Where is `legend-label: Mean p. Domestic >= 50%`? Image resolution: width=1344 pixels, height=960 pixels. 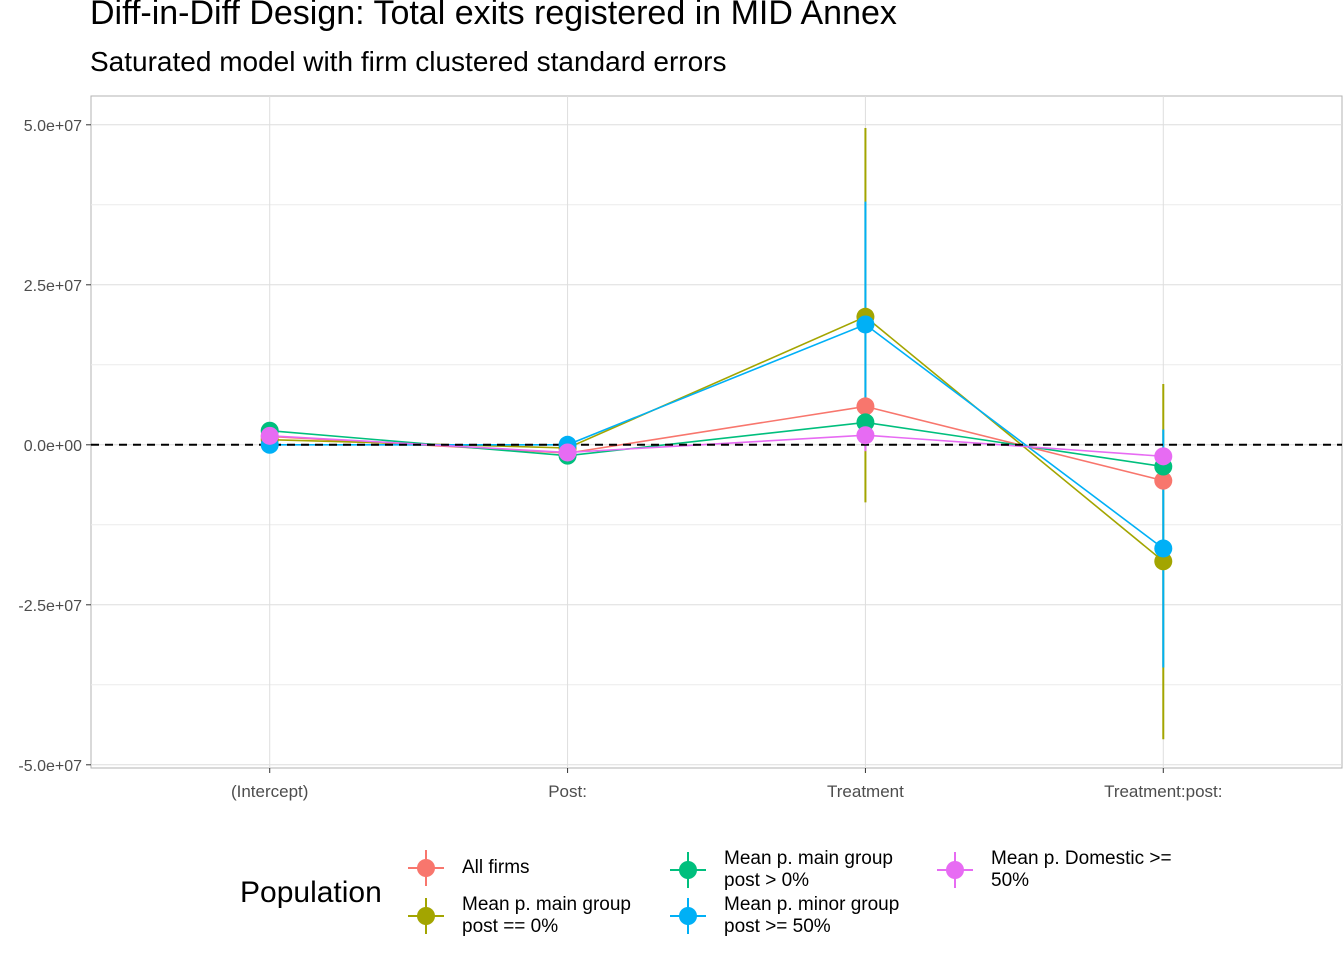 legend-label: Mean p. Domestic >= 50% is located at coordinates (1081, 869).